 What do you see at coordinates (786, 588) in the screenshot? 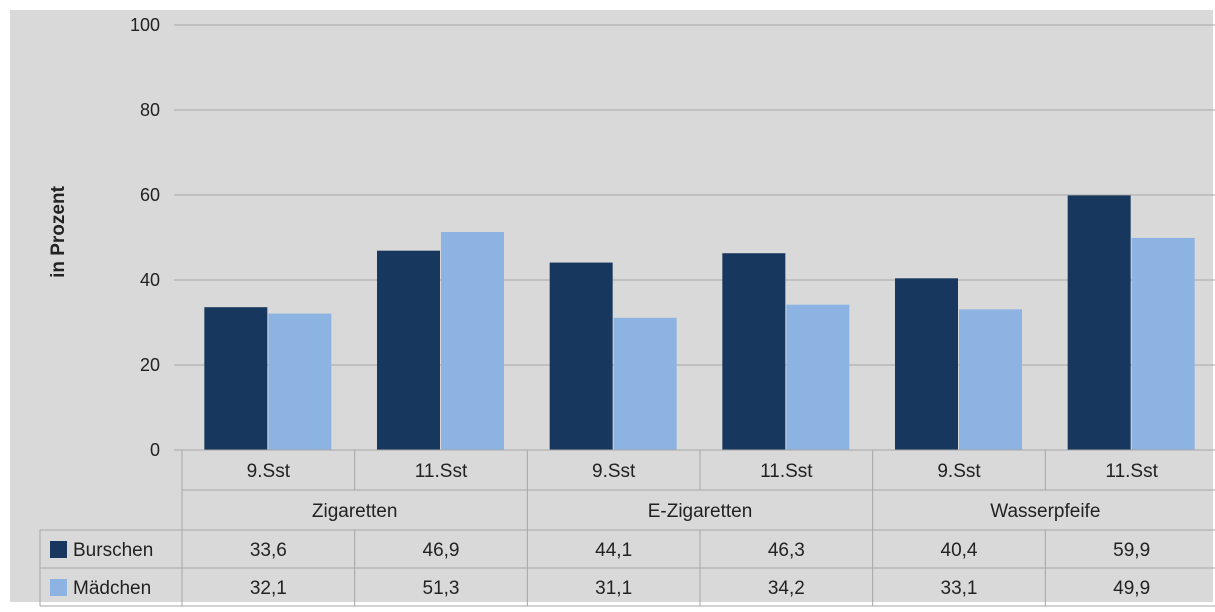
I see `data-label: 34,2` at bounding box center [786, 588].